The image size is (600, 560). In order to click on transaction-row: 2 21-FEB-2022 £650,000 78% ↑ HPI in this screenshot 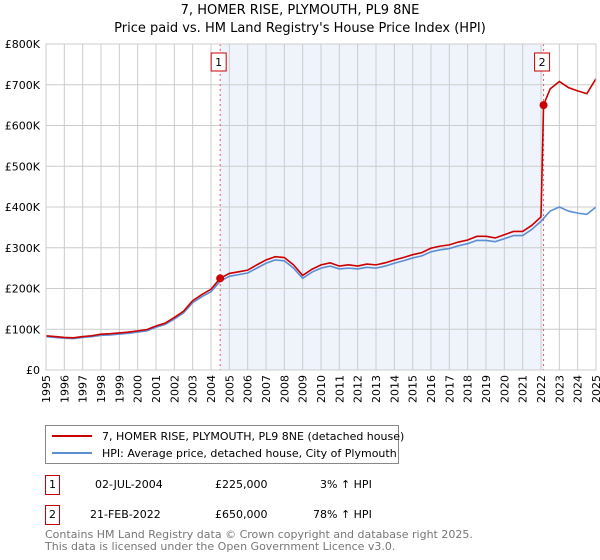, I will do `click(305, 515)`.